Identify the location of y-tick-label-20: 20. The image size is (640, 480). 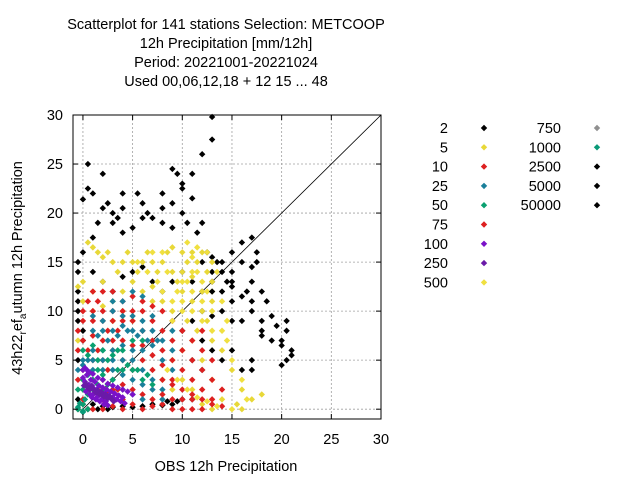
(55, 214).